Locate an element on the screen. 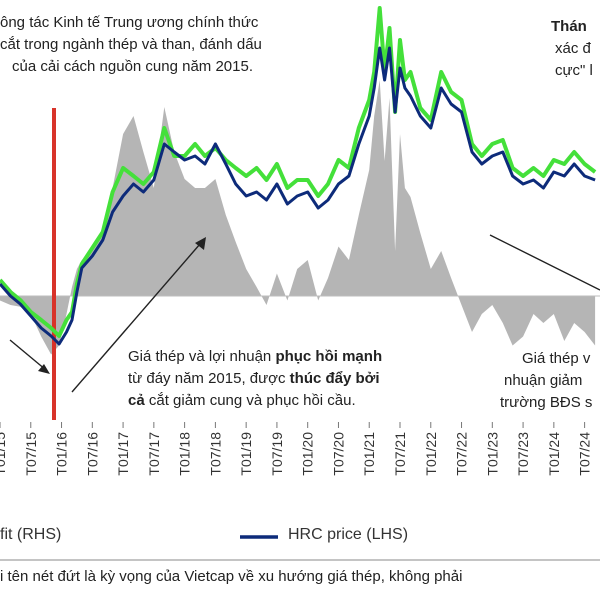 The width and height of the screenshot is (600, 600). arrow-right is located at coordinates (544, 262).